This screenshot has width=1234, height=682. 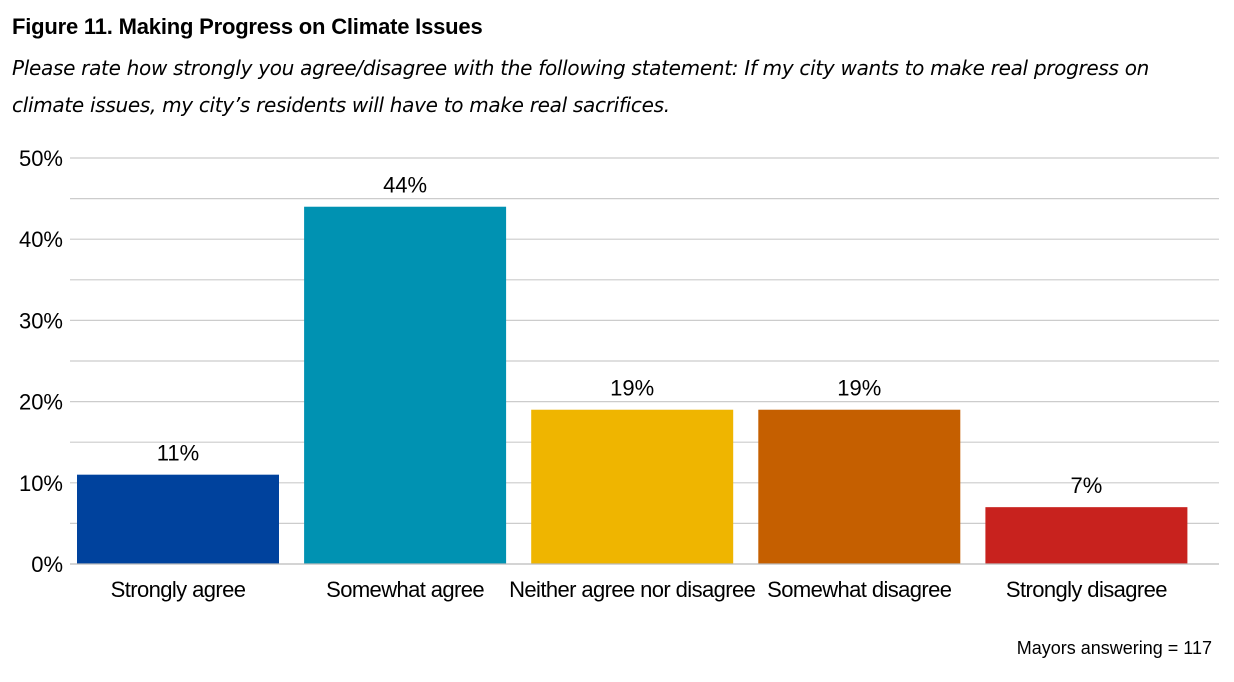 What do you see at coordinates (1086, 589) in the screenshot?
I see `x-tick-label: Strongly disagree` at bounding box center [1086, 589].